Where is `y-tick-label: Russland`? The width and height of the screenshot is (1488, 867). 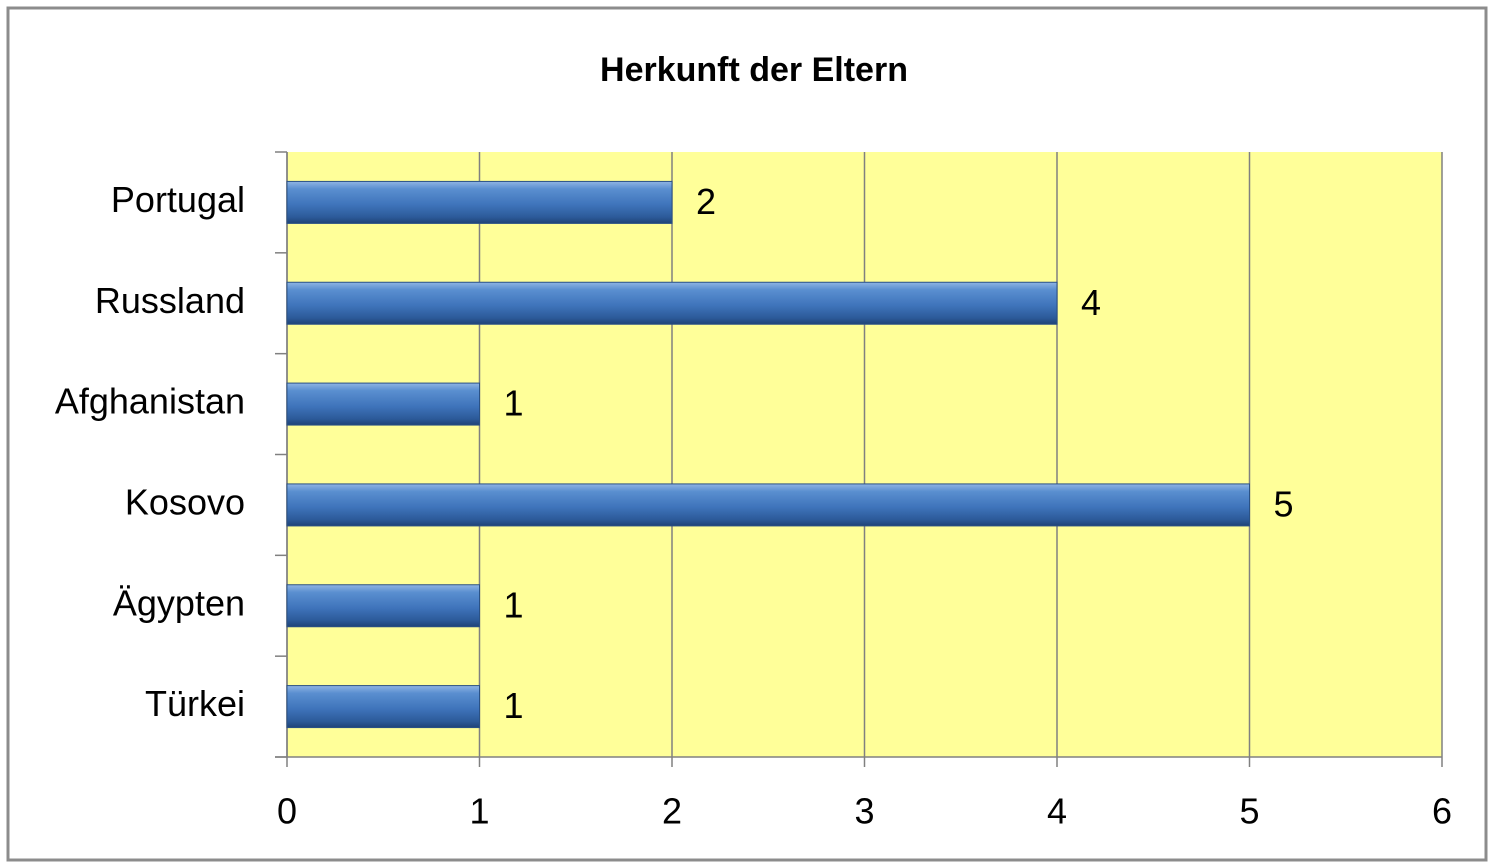
y-tick-label: Russland is located at coordinates (170, 300).